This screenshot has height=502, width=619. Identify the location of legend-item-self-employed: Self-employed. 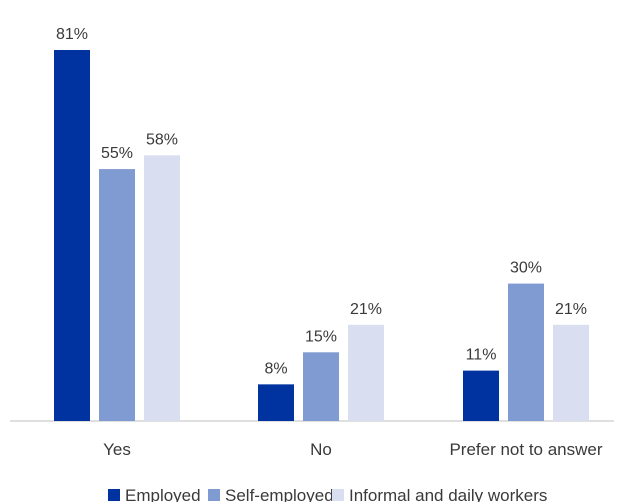
(271, 494).